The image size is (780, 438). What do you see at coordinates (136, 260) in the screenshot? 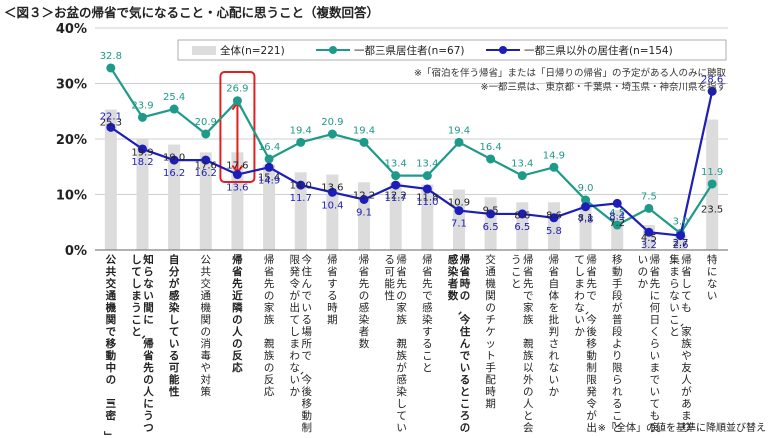
I see `category-char: し` at bounding box center [136, 260].